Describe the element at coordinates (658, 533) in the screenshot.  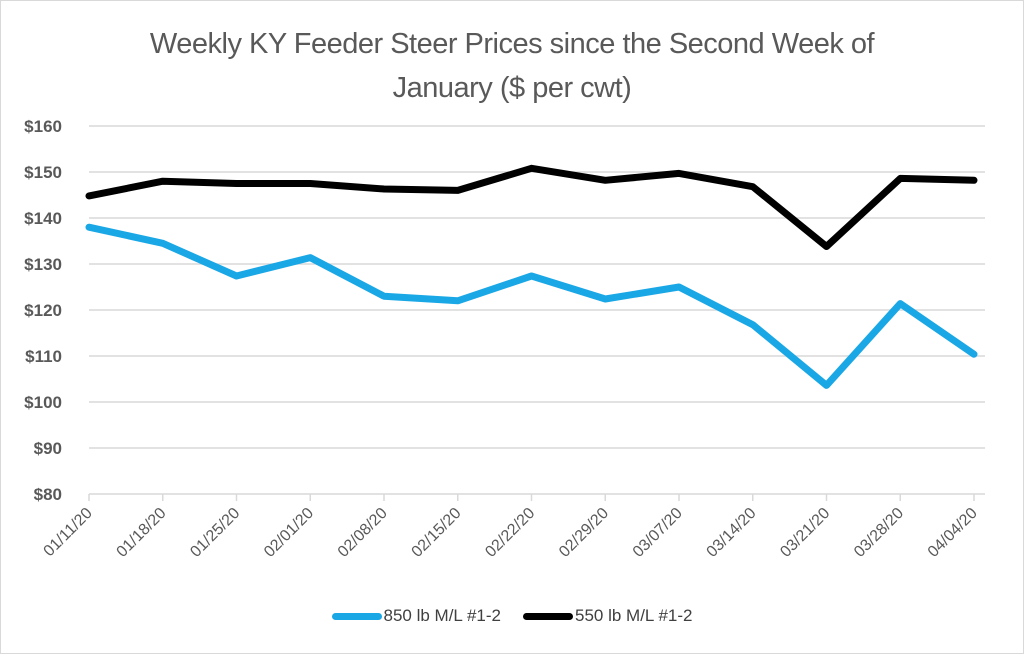
I see `x-tick-label: 03/07/20` at that location.